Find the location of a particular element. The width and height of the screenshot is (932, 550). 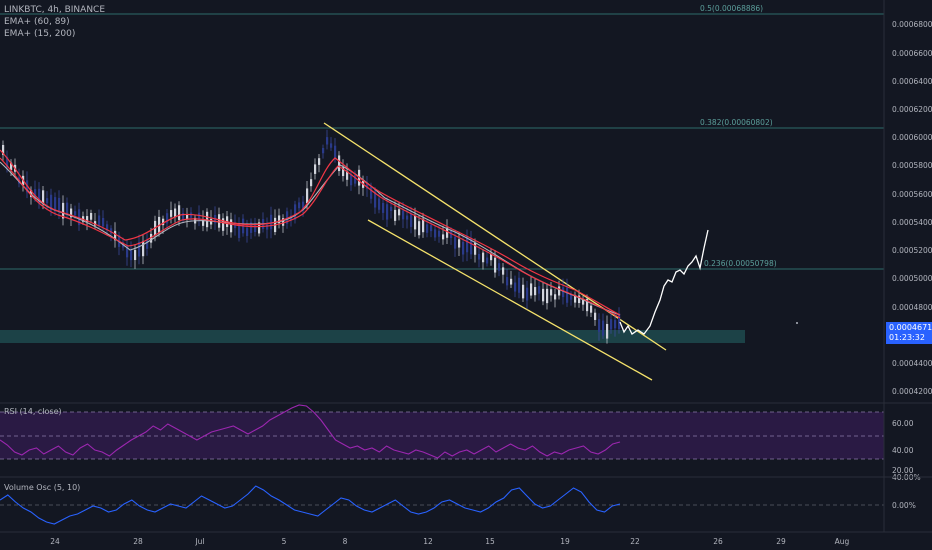

channel-lower-line is located at coordinates (510, 300).